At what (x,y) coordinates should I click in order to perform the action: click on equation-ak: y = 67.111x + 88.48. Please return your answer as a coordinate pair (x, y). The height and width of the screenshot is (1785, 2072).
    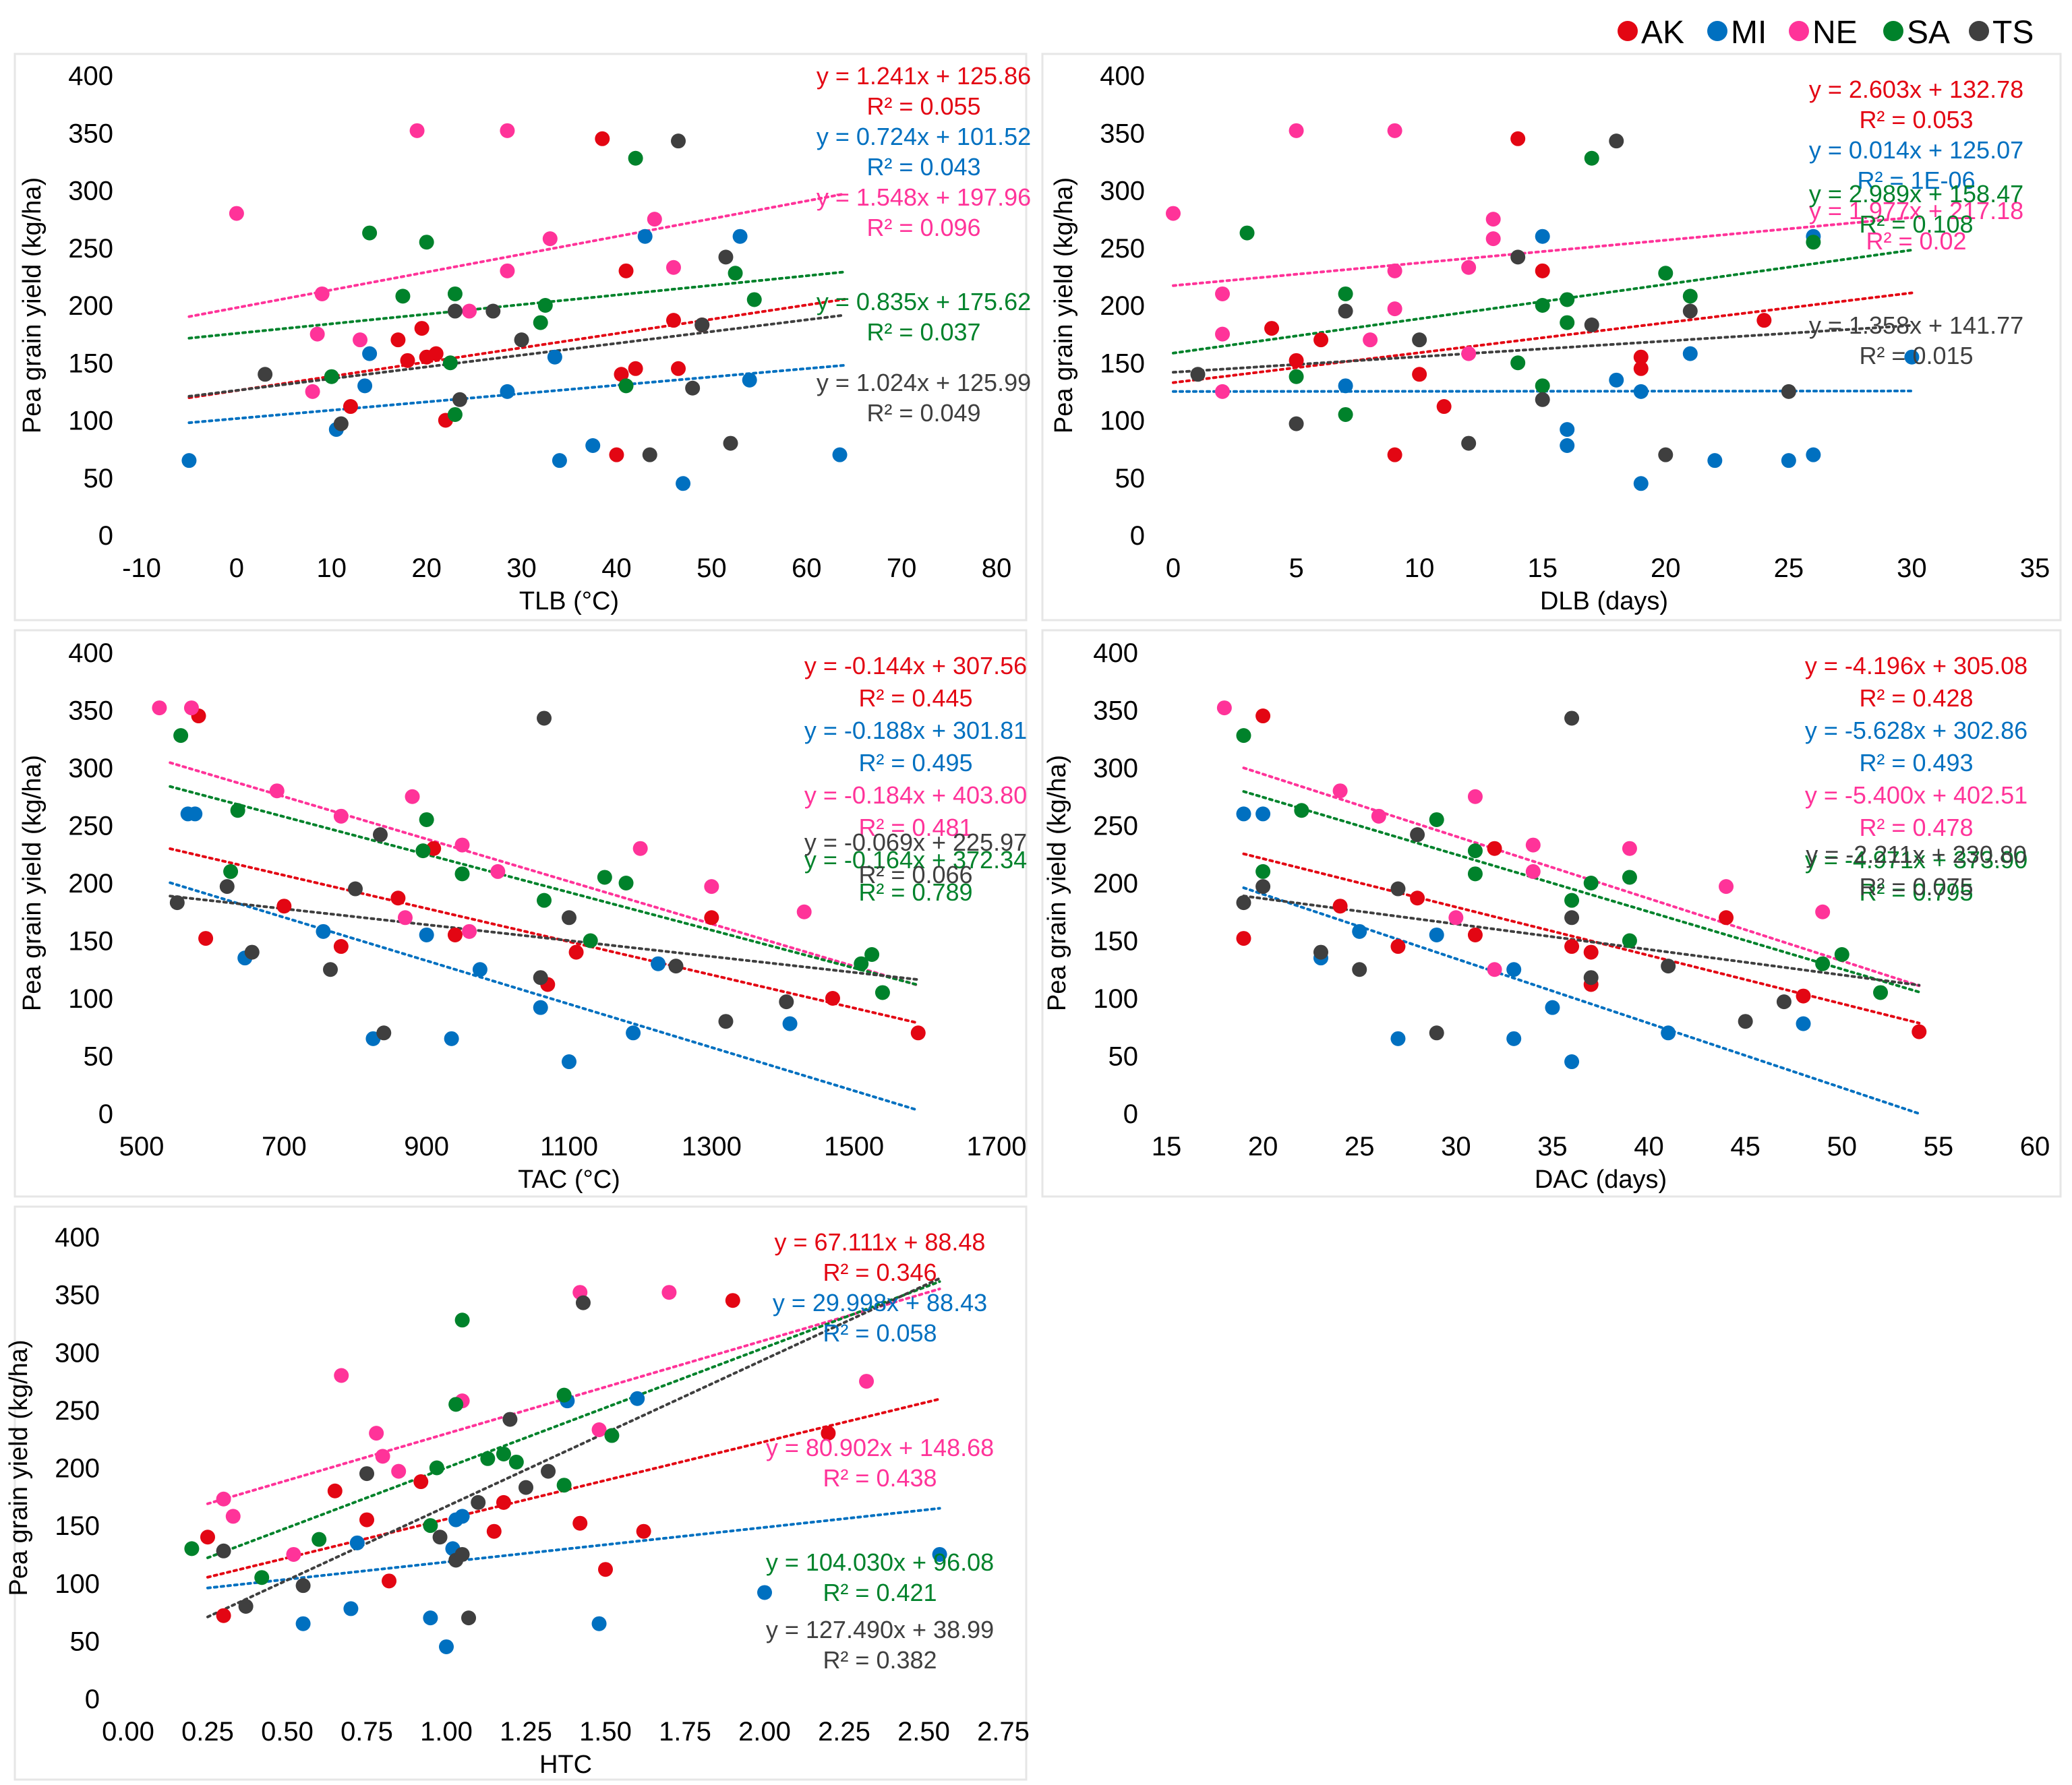
    Looking at the image, I should click on (880, 1242).